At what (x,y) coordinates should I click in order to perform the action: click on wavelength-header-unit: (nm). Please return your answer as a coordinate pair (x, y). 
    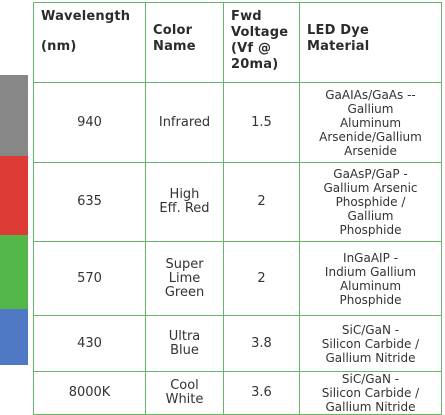
    Looking at the image, I should click on (59, 46).